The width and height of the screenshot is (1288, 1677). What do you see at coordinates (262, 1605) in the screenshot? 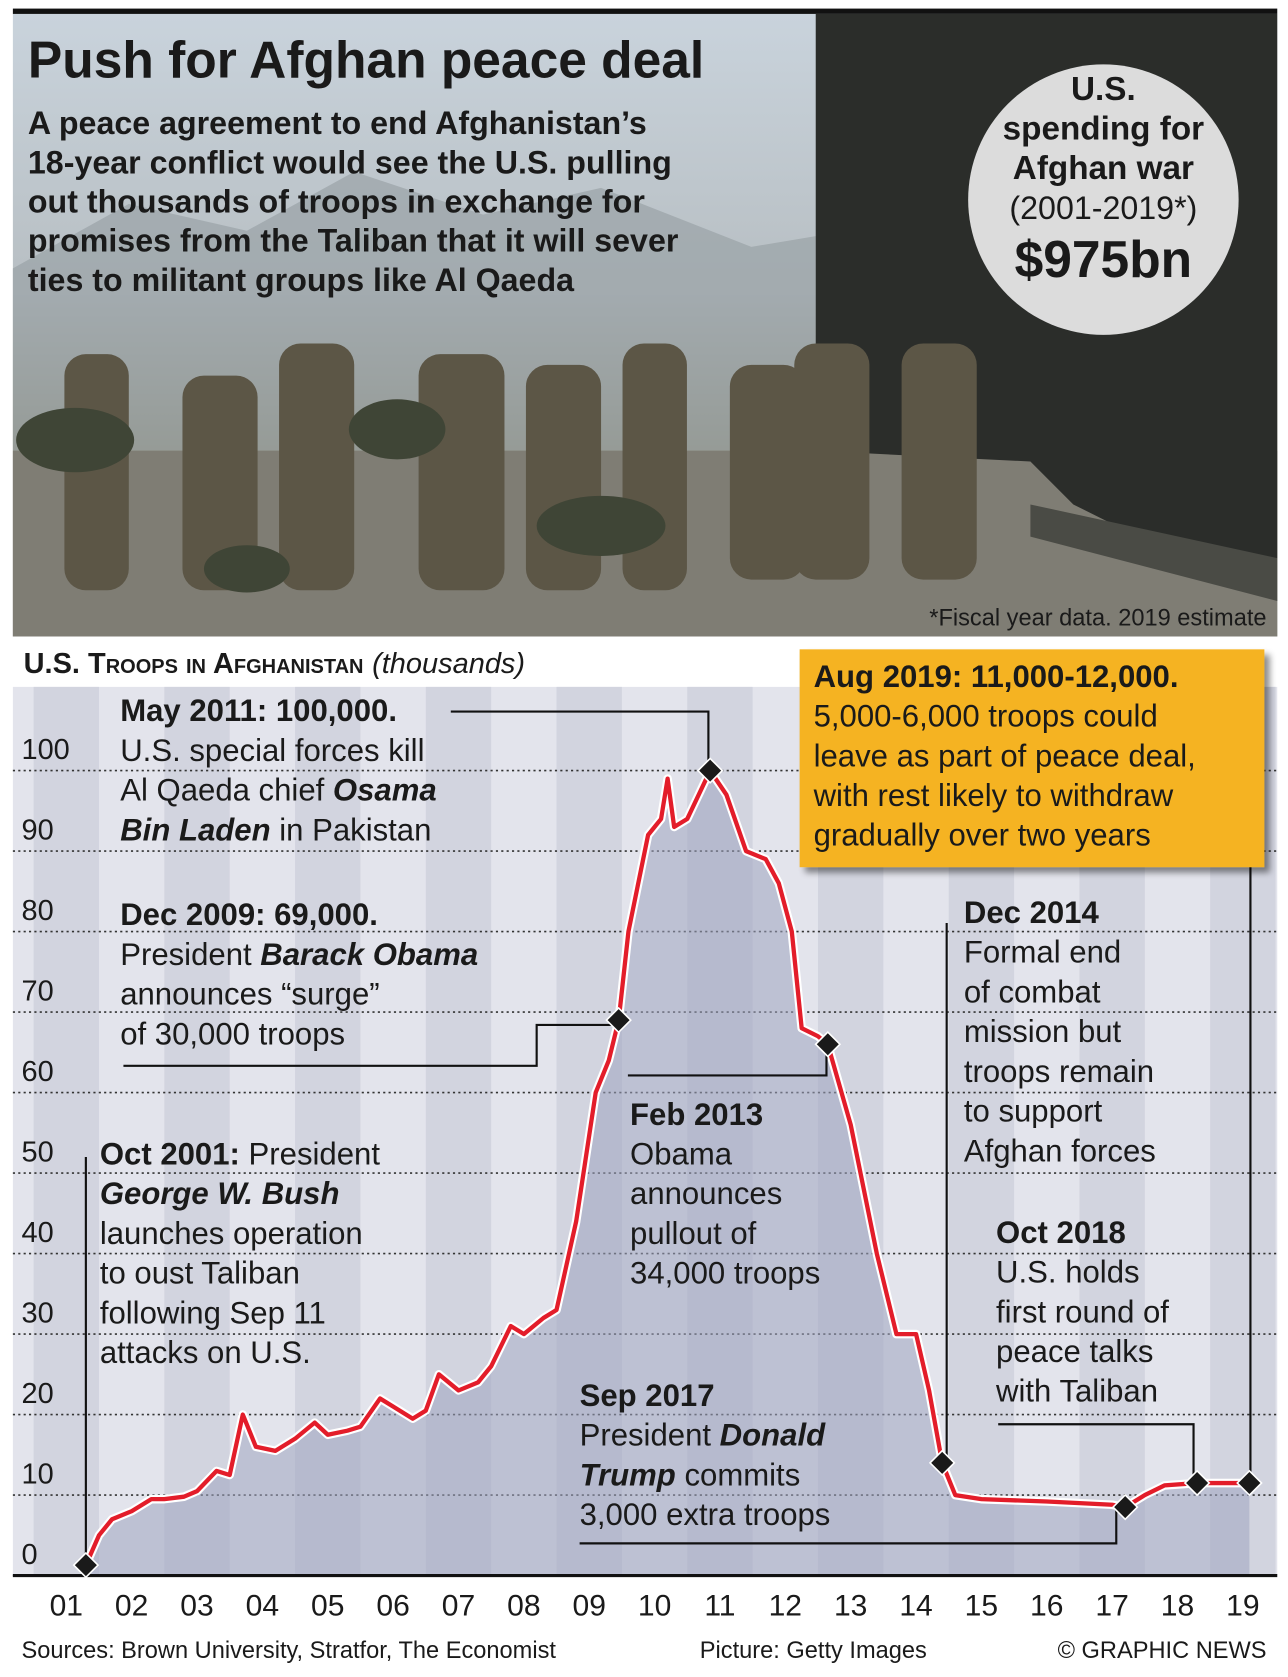
I see `x-tick-label: 04` at bounding box center [262, 1605].